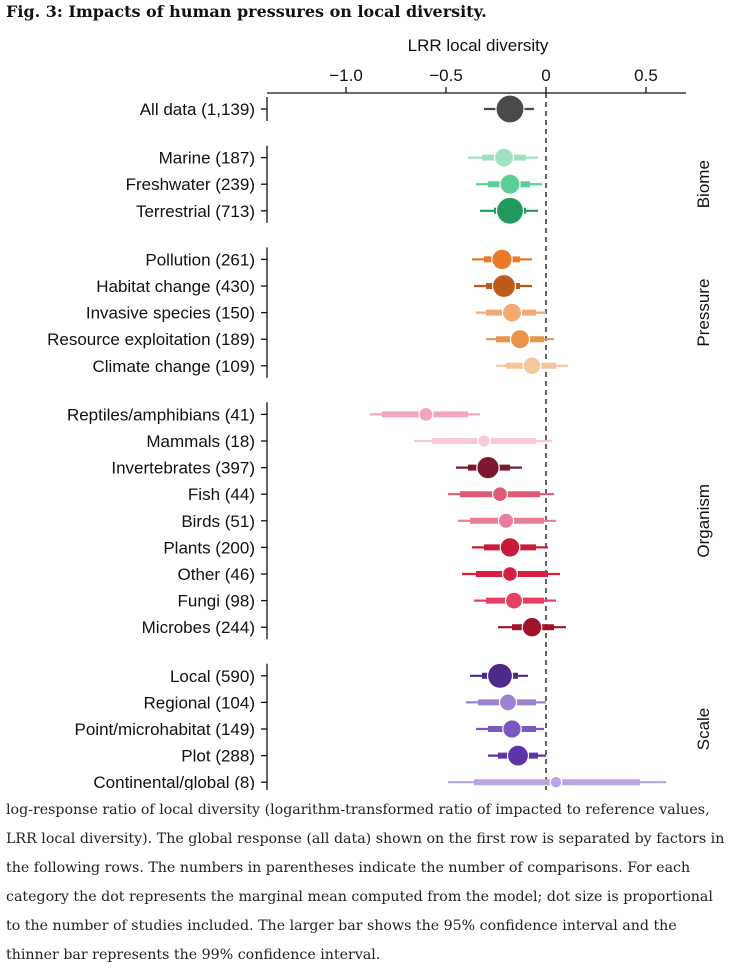 This screenshot has height=972, width=731. I want to click on row-label: Point/microhabitat (149), so click(165, 729).